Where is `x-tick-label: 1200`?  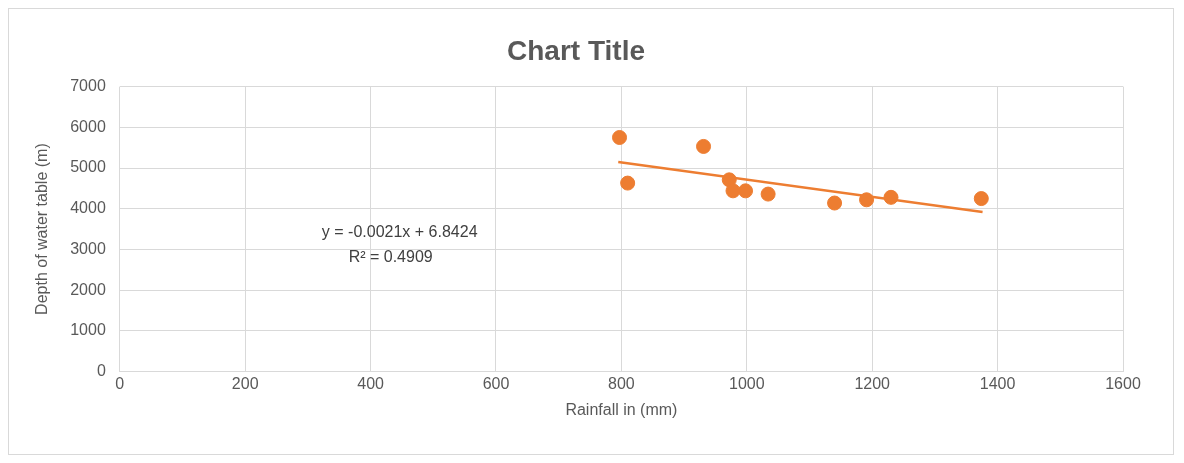
x-tick-label: 1200 is located at coordinates (872, 383).